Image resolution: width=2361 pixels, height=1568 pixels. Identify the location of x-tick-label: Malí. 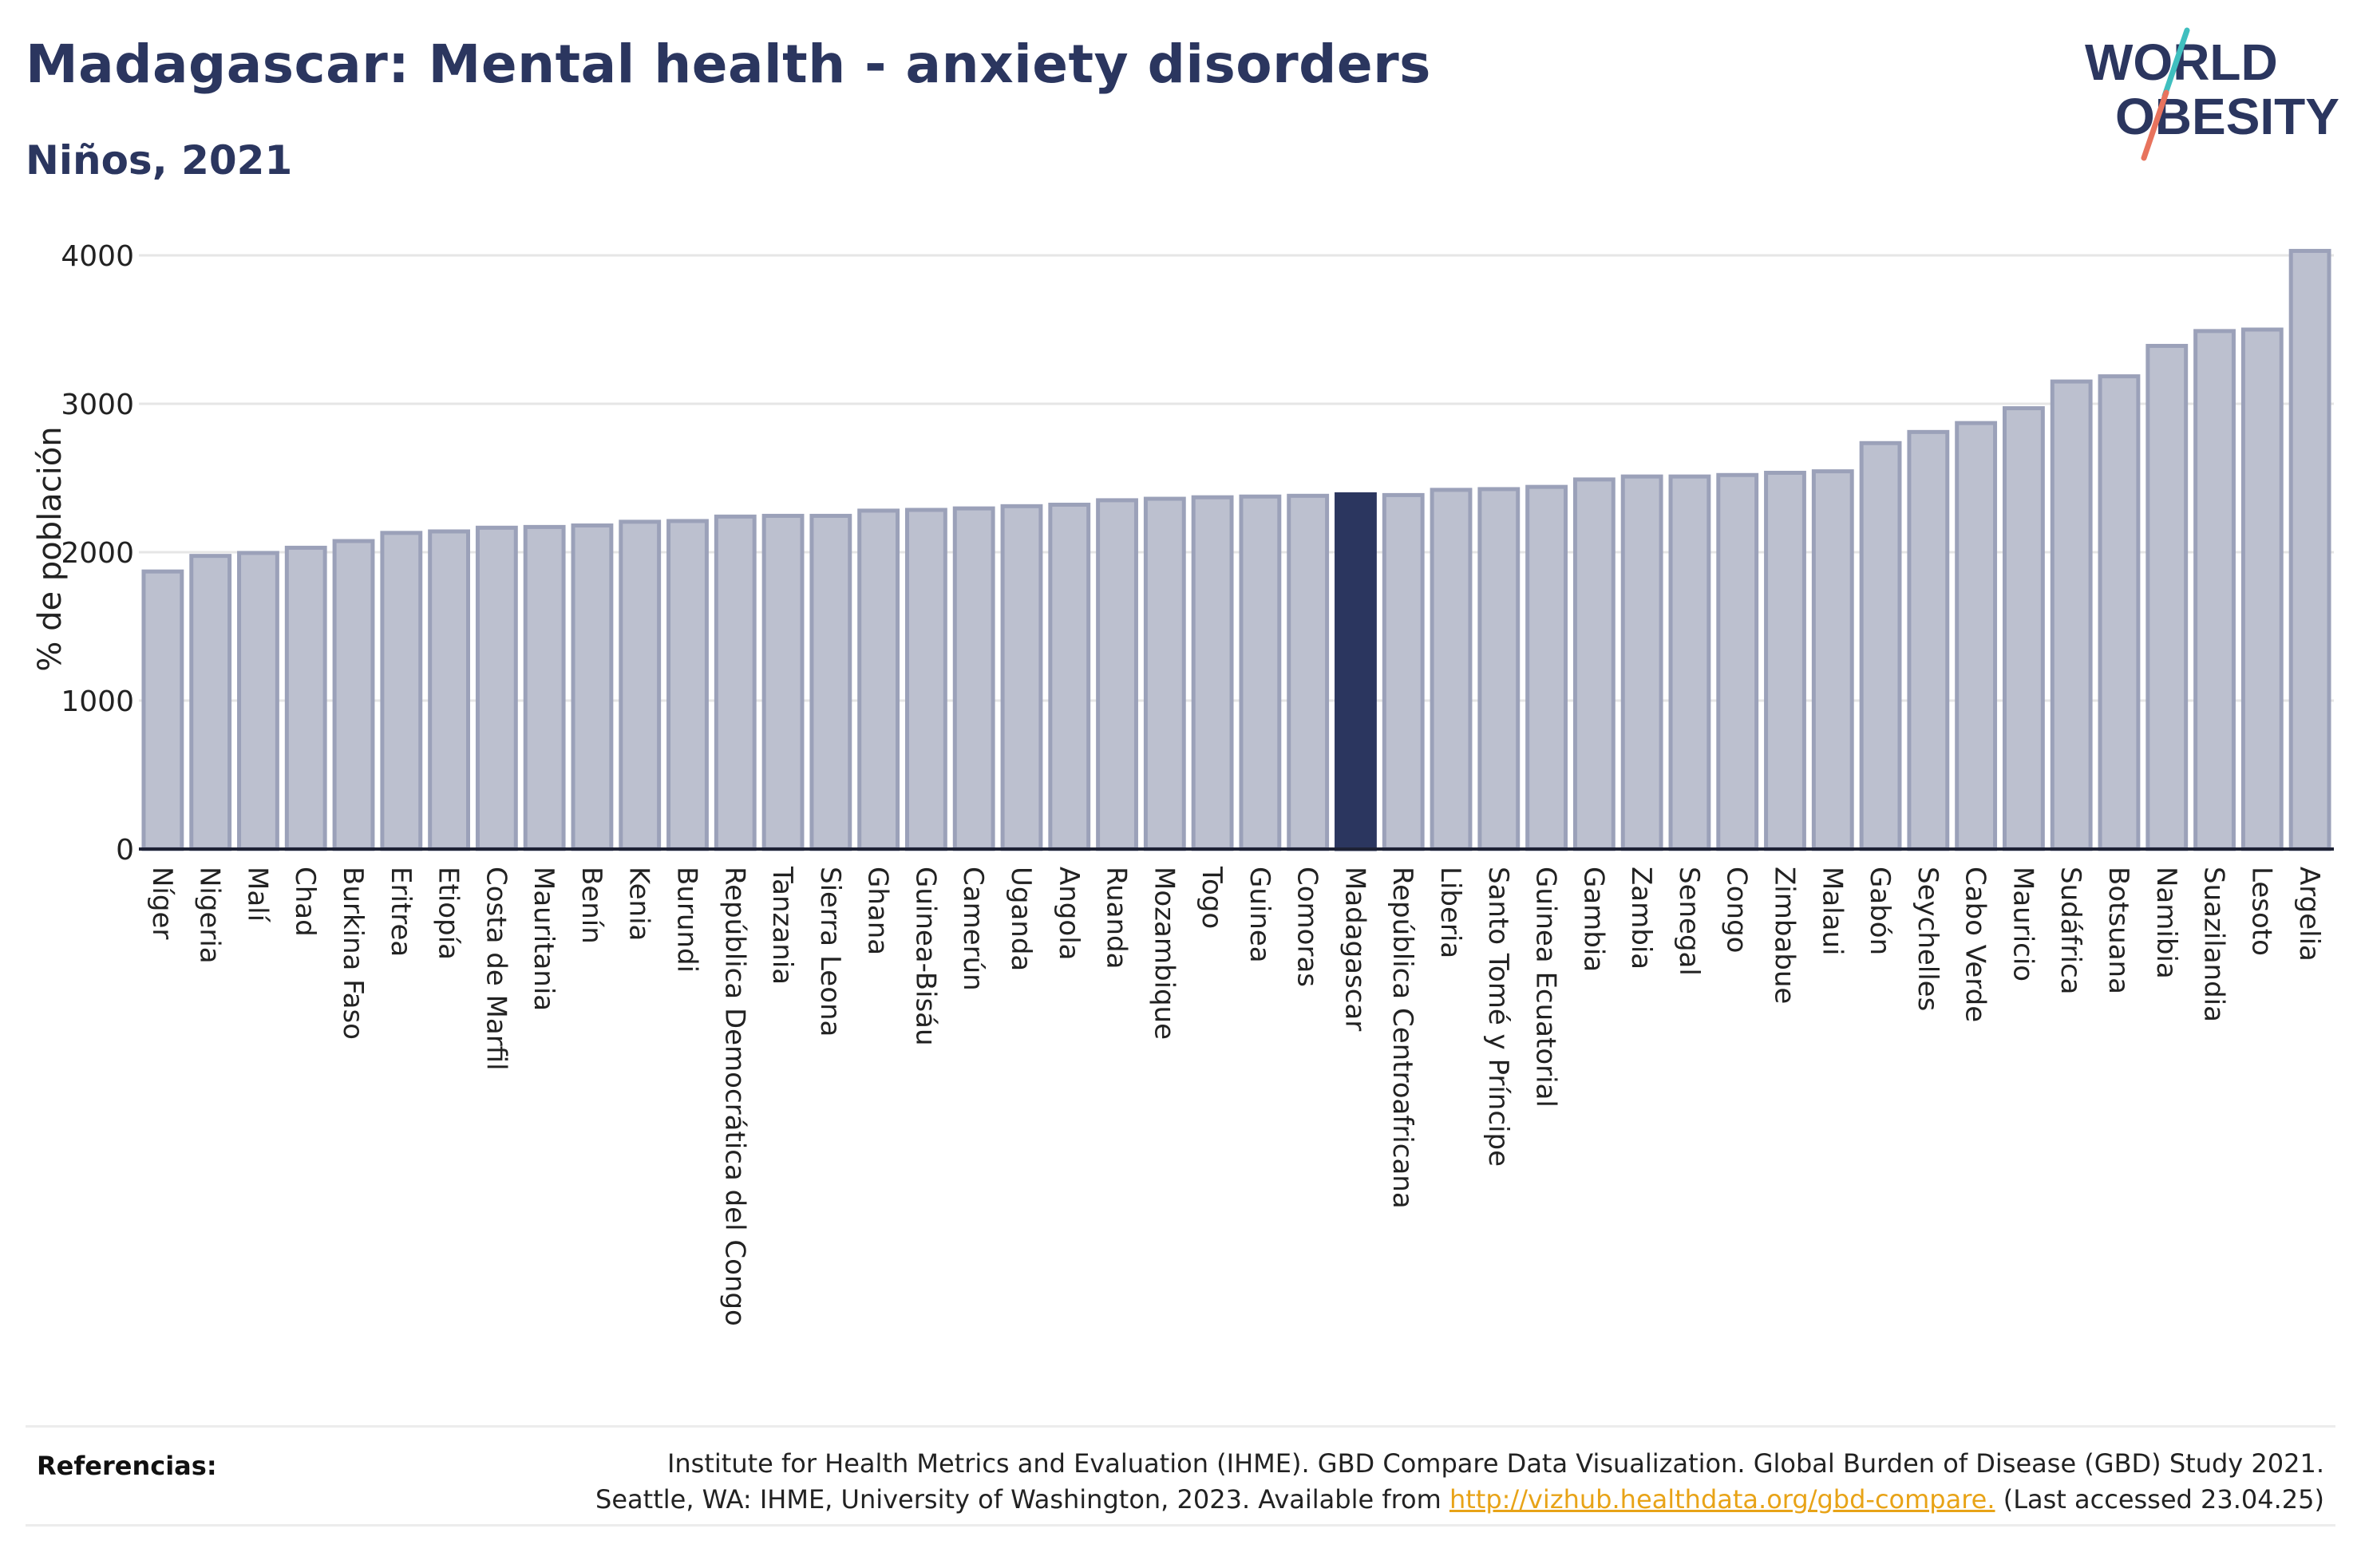
(257, 895).